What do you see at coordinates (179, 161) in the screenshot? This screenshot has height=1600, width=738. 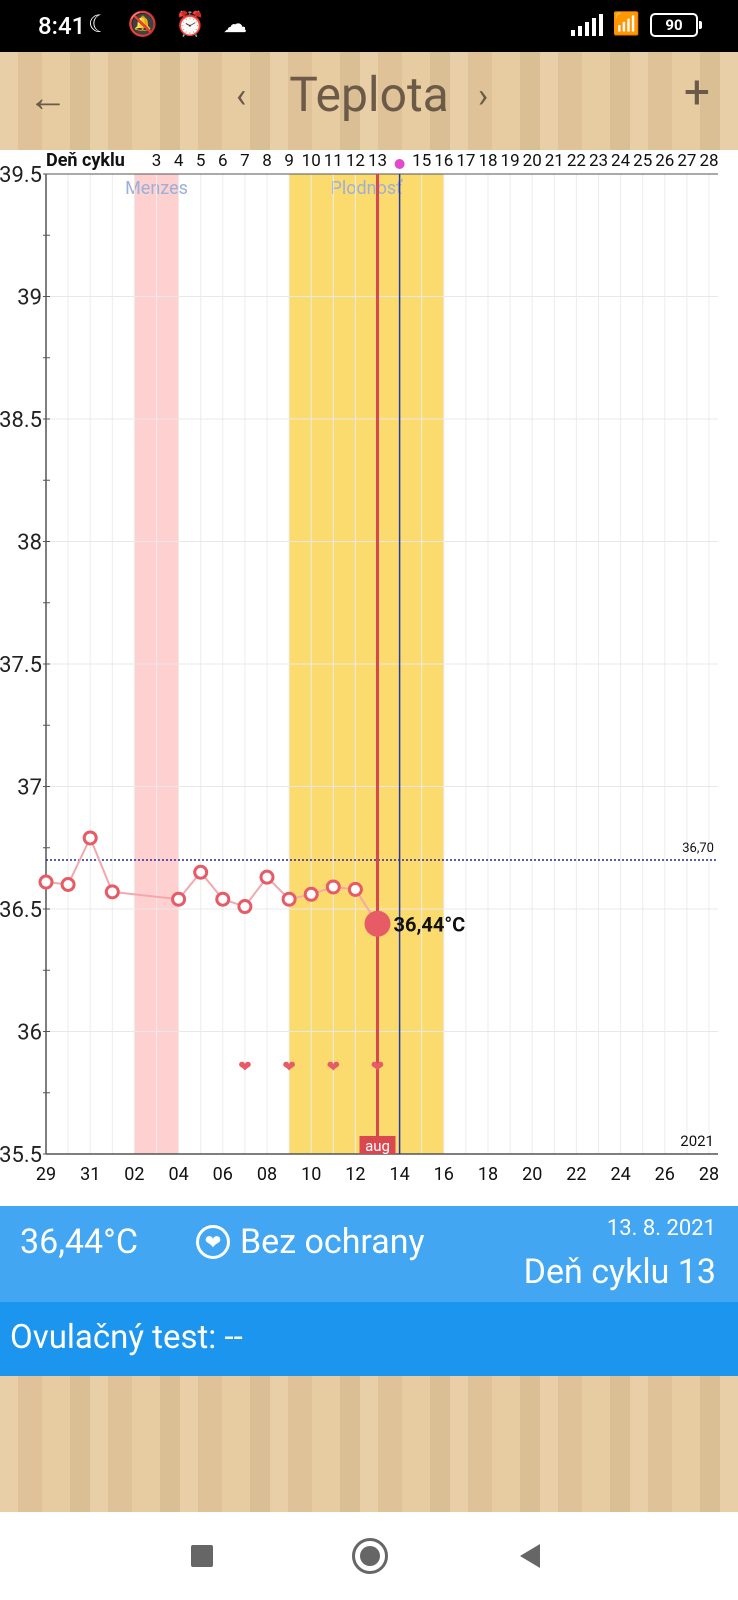 I see `cycle-day-label: 4` at bounding box center [179, 161].